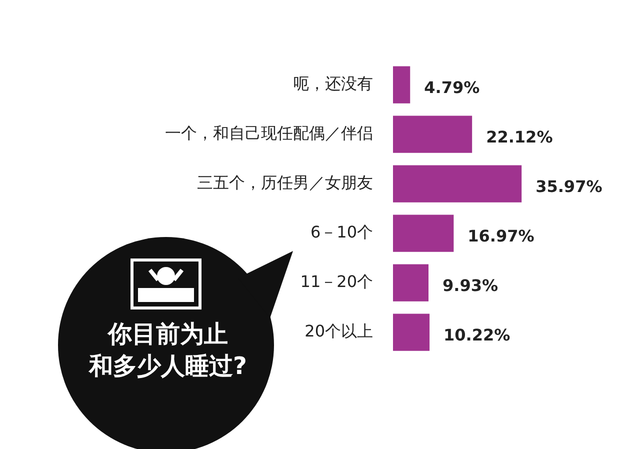 The height and width of the screenshot is (449, 640). Describe the element at coordinates (336, 281) in the screenshot. I see `y-tick-label: 11－20个` at that location.